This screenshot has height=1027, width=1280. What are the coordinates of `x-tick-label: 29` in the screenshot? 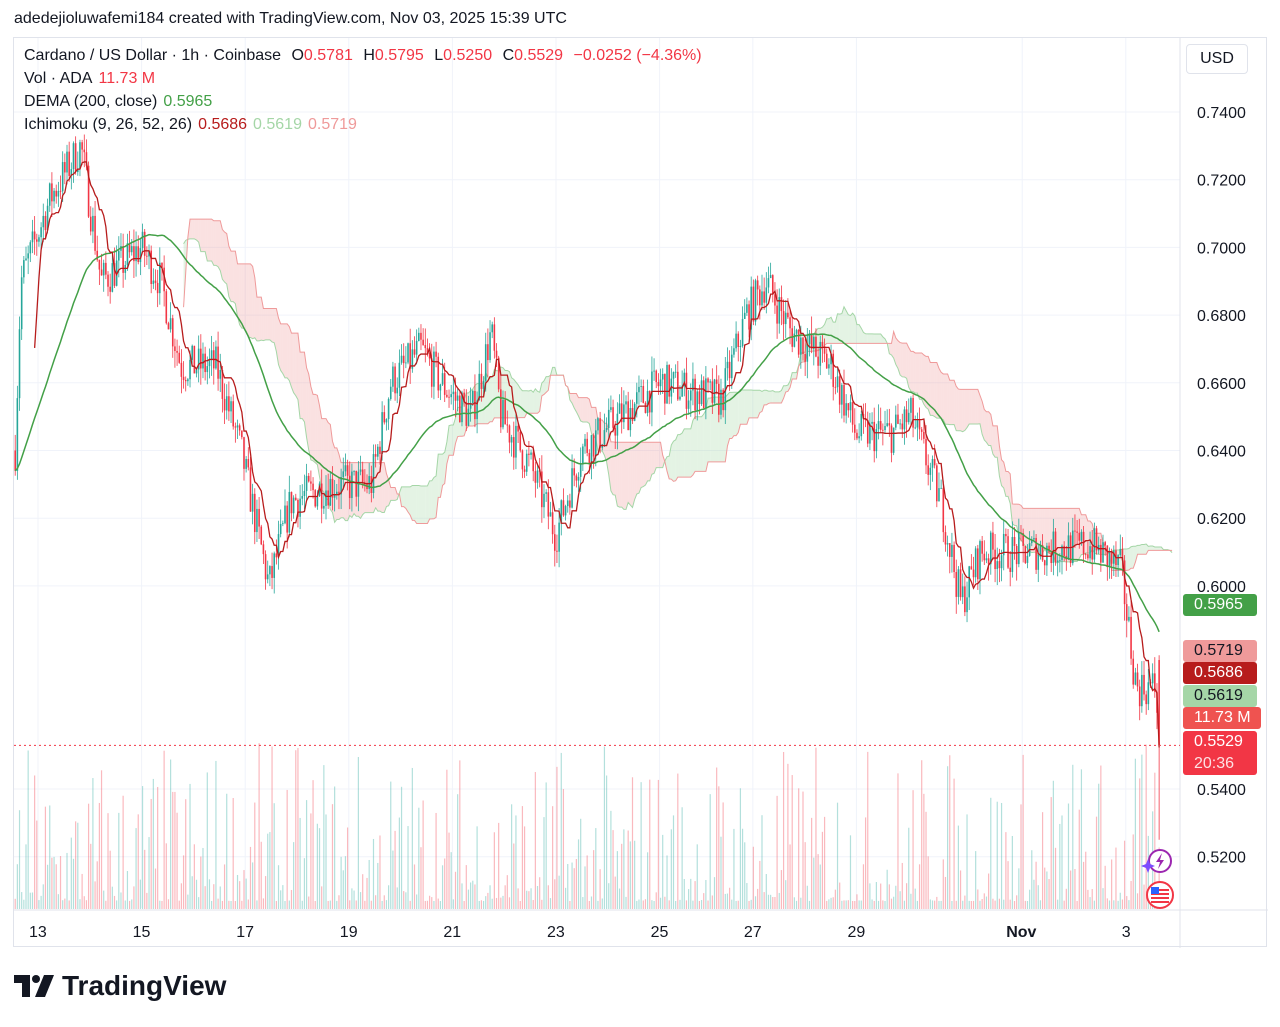 It's located at (856, 932).